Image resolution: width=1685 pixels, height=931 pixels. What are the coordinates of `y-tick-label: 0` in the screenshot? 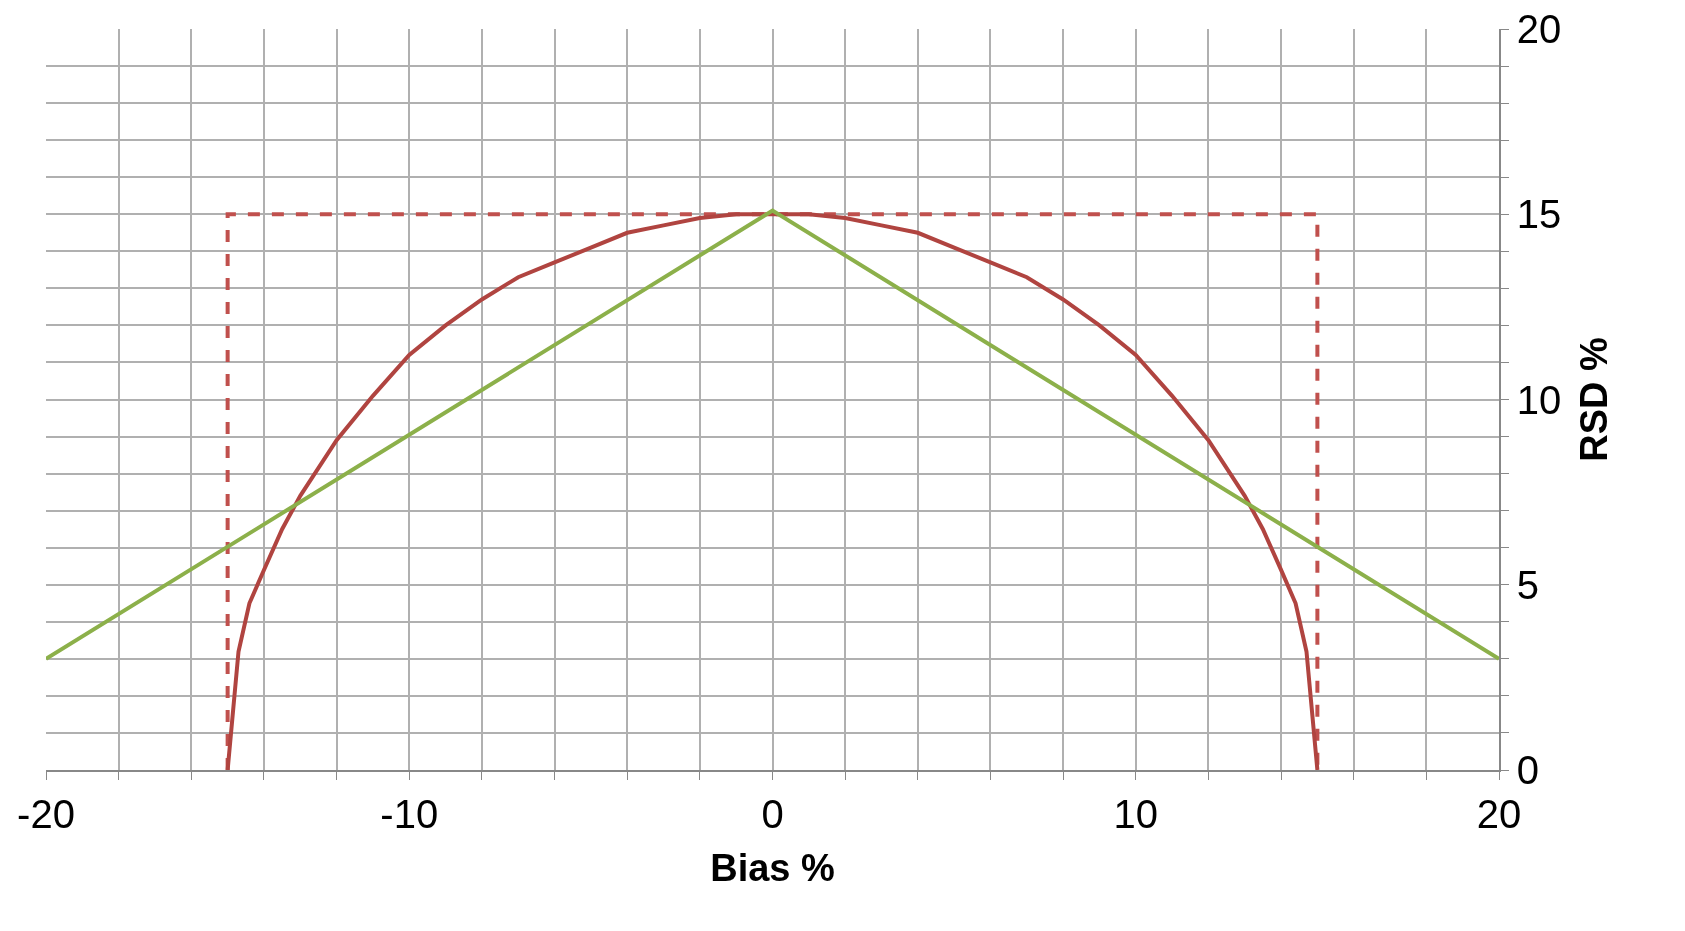 It's located at (1527, 770).